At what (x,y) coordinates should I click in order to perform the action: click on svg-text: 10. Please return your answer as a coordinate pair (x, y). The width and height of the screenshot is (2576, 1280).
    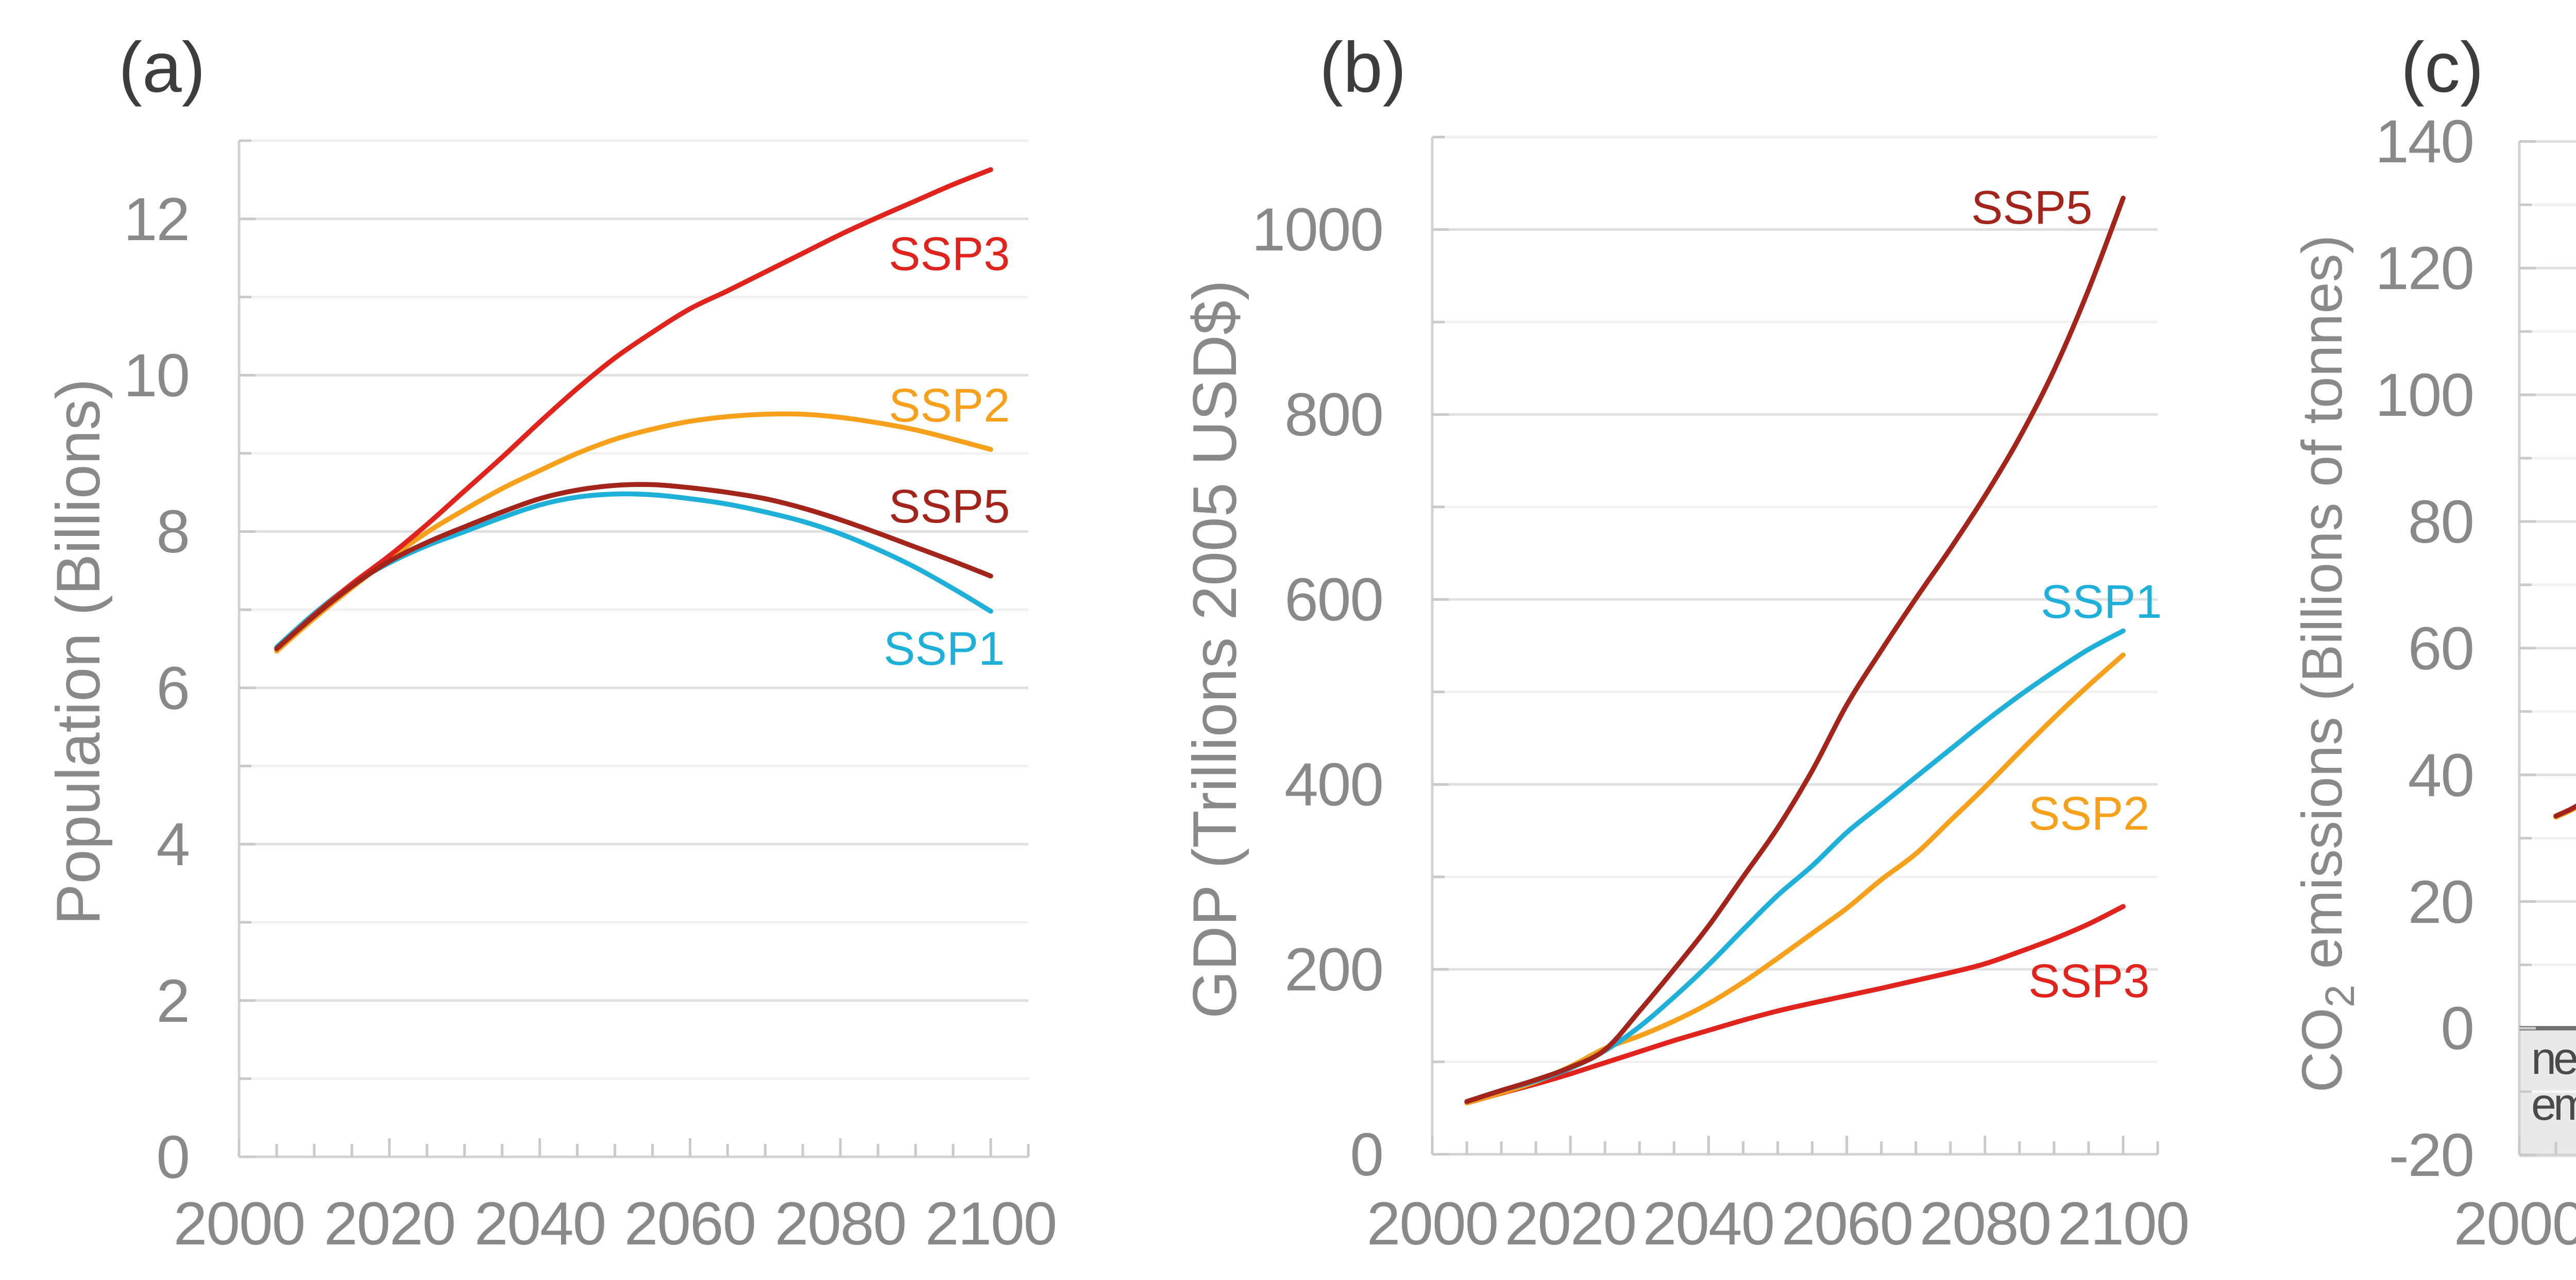
    Looking at the image, I should click on (156, 376).